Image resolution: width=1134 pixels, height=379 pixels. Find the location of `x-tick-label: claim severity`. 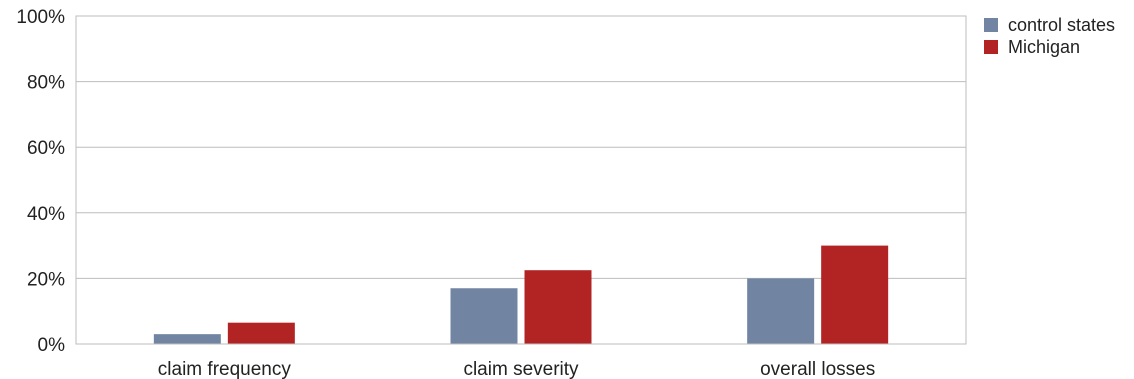

x-tick-label: claim severity is located at coordinates (521, 369).